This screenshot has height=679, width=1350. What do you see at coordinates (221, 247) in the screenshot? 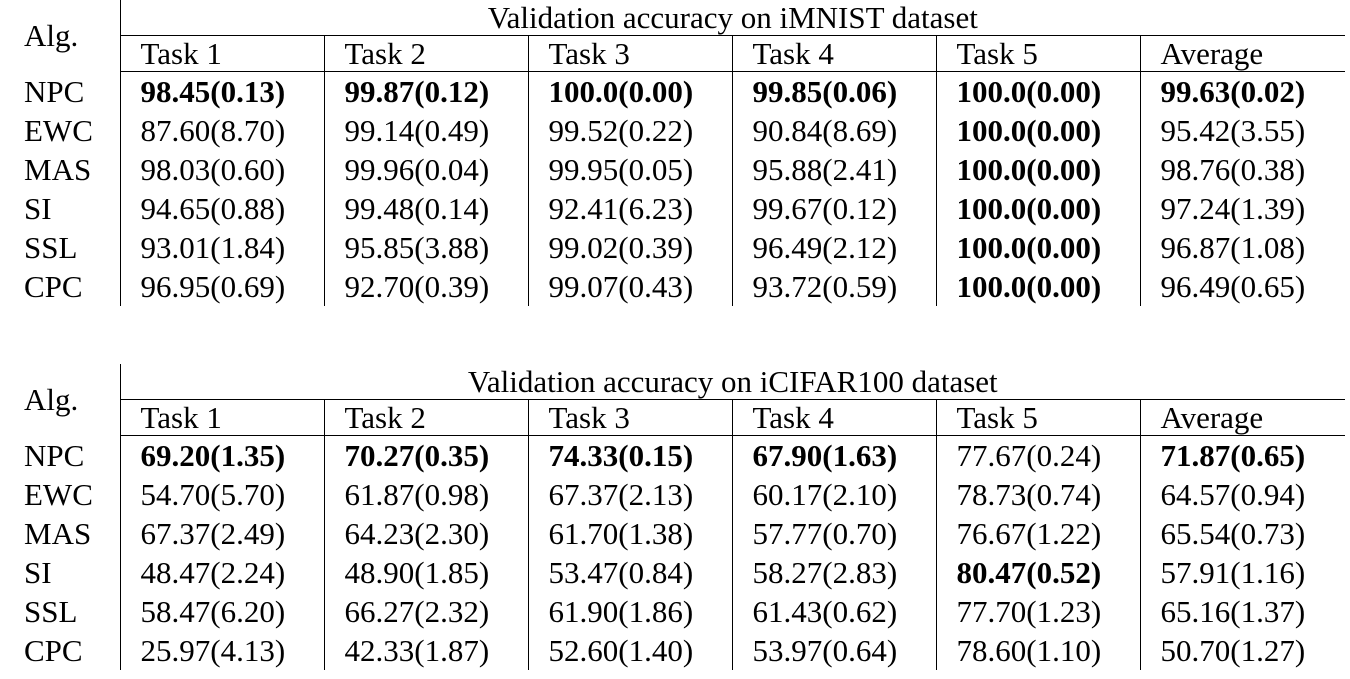
I see `accuracy-cell: 93.01(1.84)` at bounding box center [221, 247].